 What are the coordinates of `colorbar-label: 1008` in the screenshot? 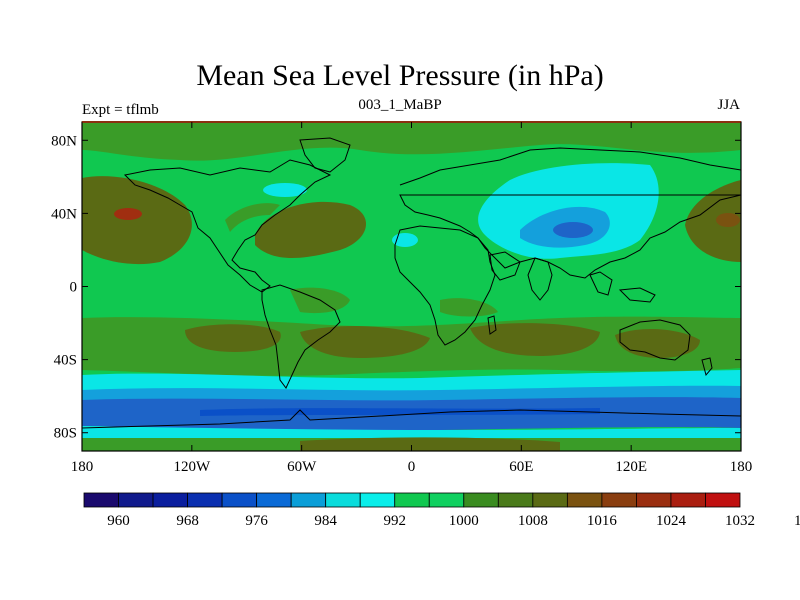 It's located at (533, 521).